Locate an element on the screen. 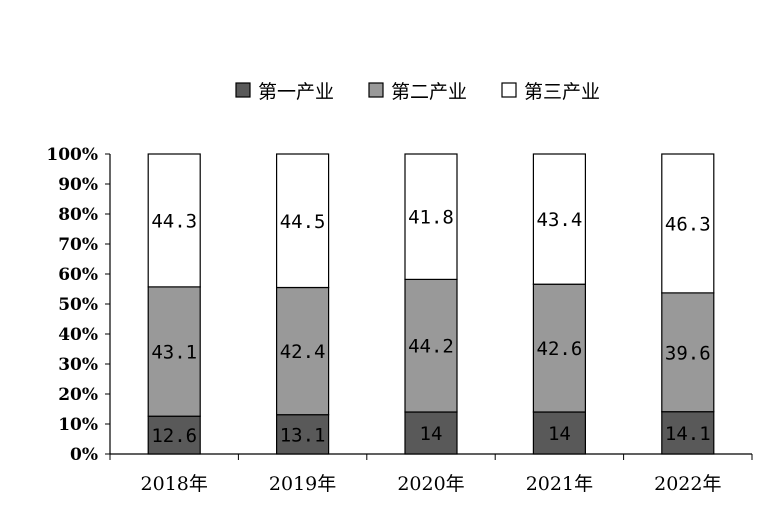 This screenshot has height=508, width=770. data-label: 42.4 is located at coordinates (303, 352).